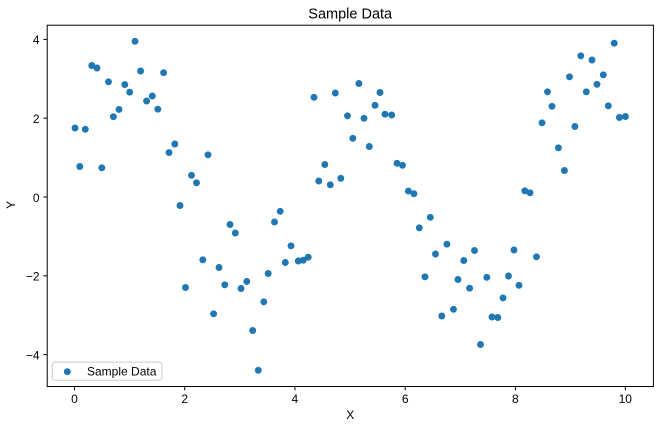 Image resolution: width=660 pixels, height=428 pixels. I want to click on svg-text: 6, so click(405, 399).